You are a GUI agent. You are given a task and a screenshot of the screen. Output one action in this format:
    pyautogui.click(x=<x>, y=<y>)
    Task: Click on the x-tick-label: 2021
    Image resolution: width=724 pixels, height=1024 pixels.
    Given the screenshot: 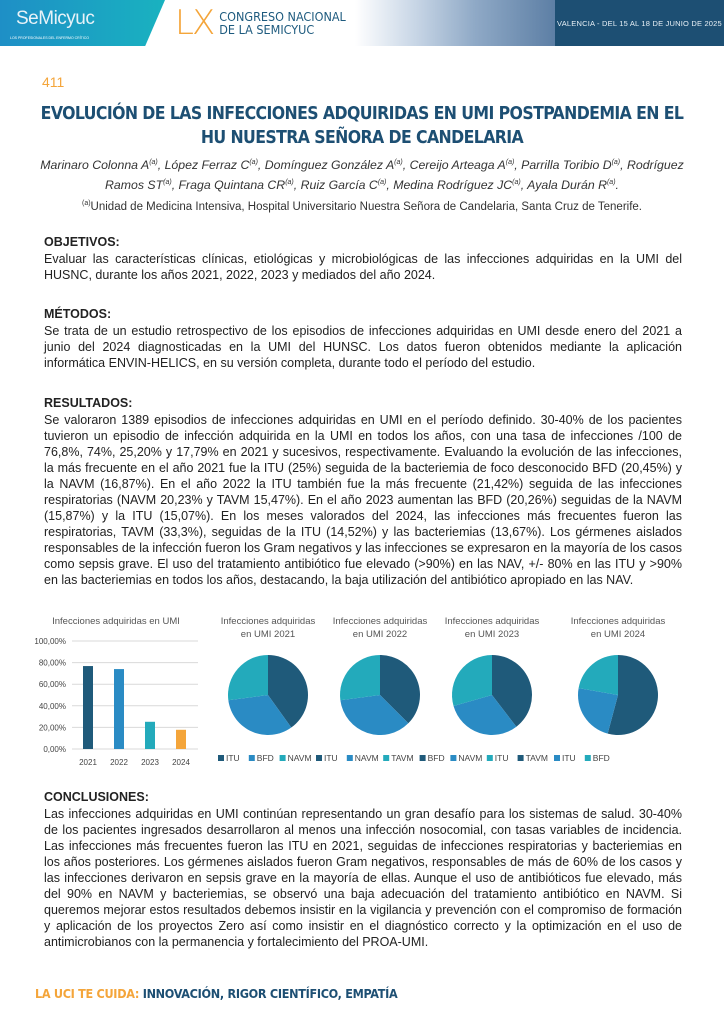 What is the action you would take?
    pyautogui.click(x=88, y=762)
    